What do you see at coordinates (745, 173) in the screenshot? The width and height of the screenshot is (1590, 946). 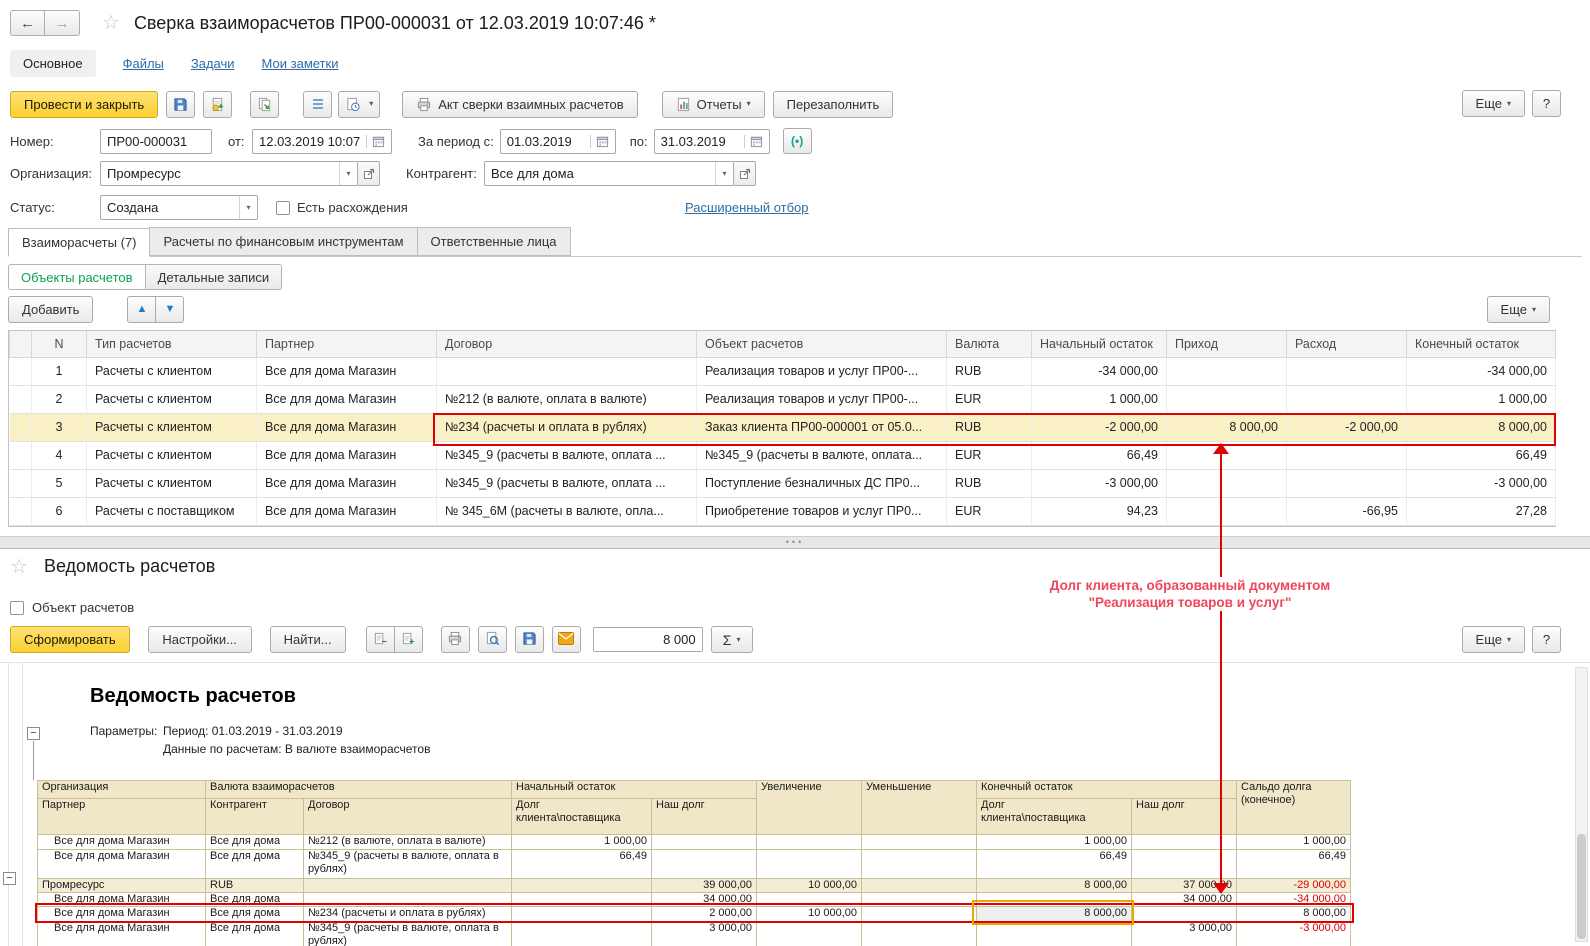 I see `counterparty-open-button` at bounding box center [745, 173].